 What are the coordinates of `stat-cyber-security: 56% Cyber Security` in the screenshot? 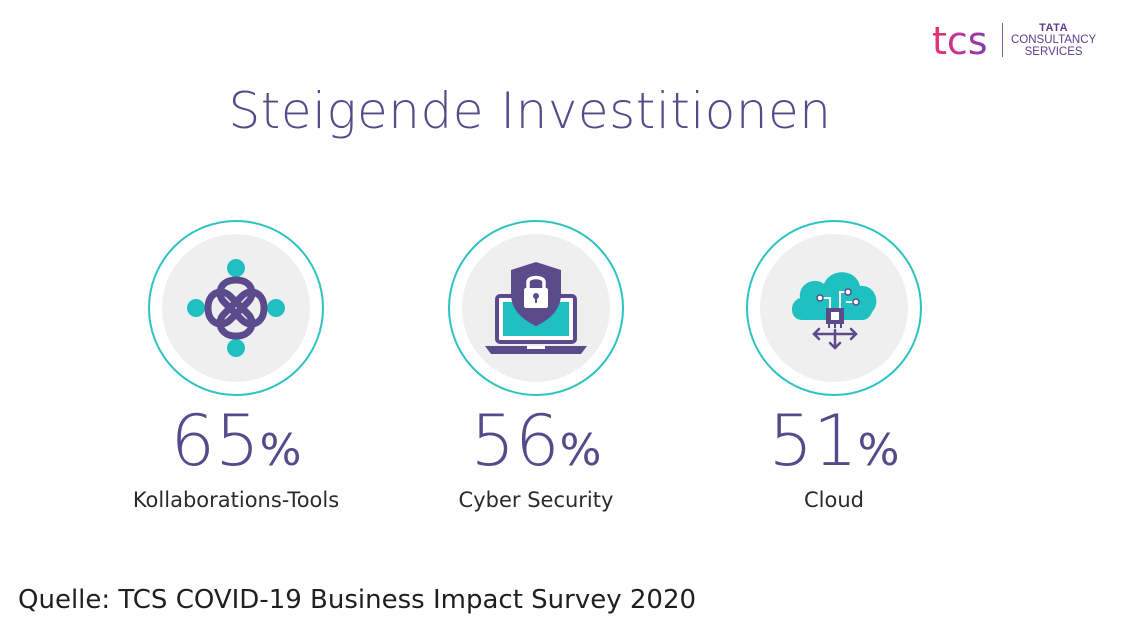 It's located at (536, 366).